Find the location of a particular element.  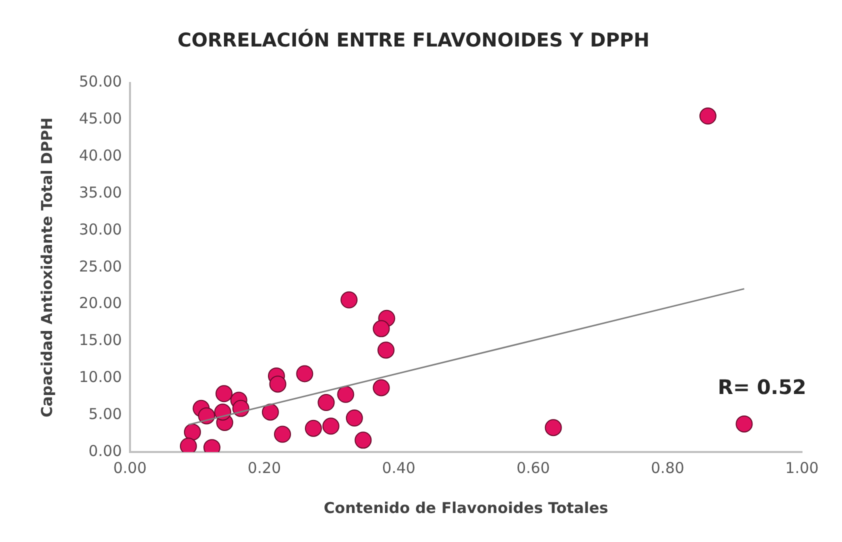

y-tick-label: 20.00 is located at coordinates (100, 303).